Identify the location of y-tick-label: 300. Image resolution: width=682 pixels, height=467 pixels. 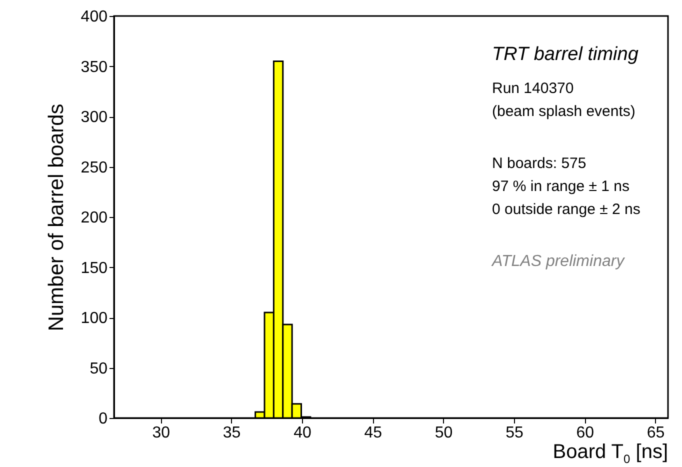
(94, 117).